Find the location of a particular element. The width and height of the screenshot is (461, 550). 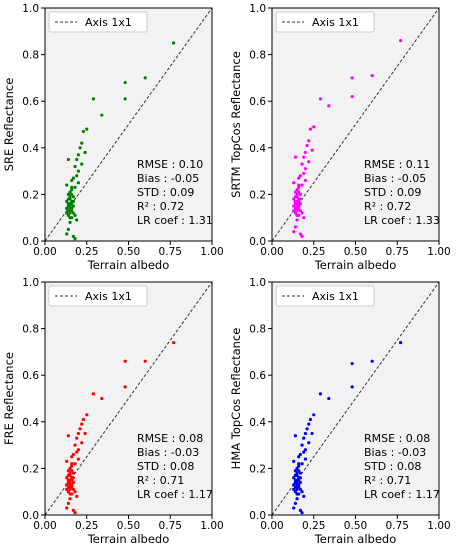

stat-line: LR coef : 1.31 is located at coordinates (175, 220).